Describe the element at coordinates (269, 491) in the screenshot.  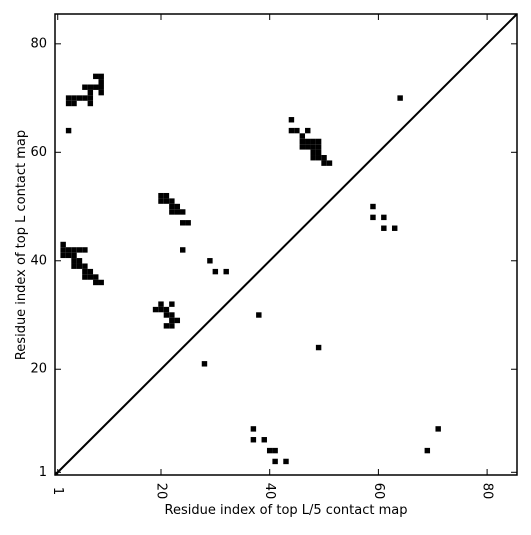
I see `x-tick-label: 40` at that location.